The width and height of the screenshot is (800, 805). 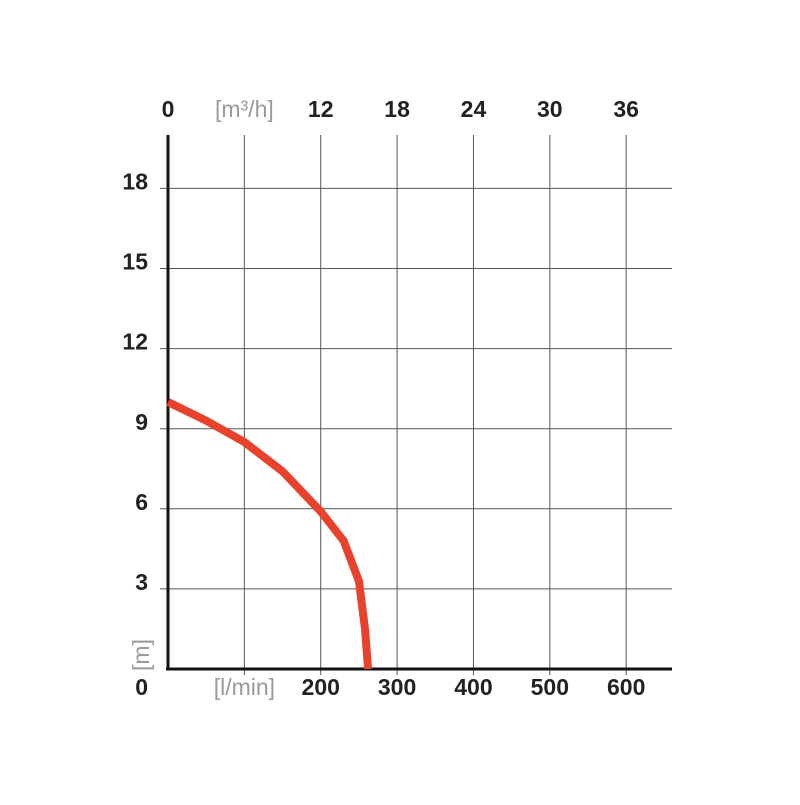 I want to click on pump-curve, so click(x=269, y=534).